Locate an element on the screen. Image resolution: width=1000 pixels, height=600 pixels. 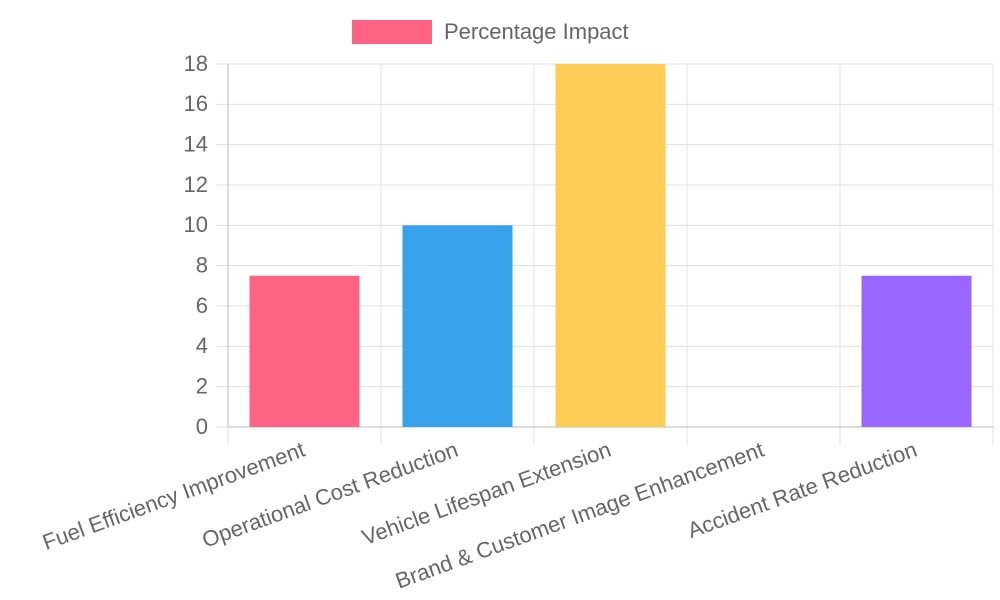
legend-swatch is located at coordinates (392, 32).